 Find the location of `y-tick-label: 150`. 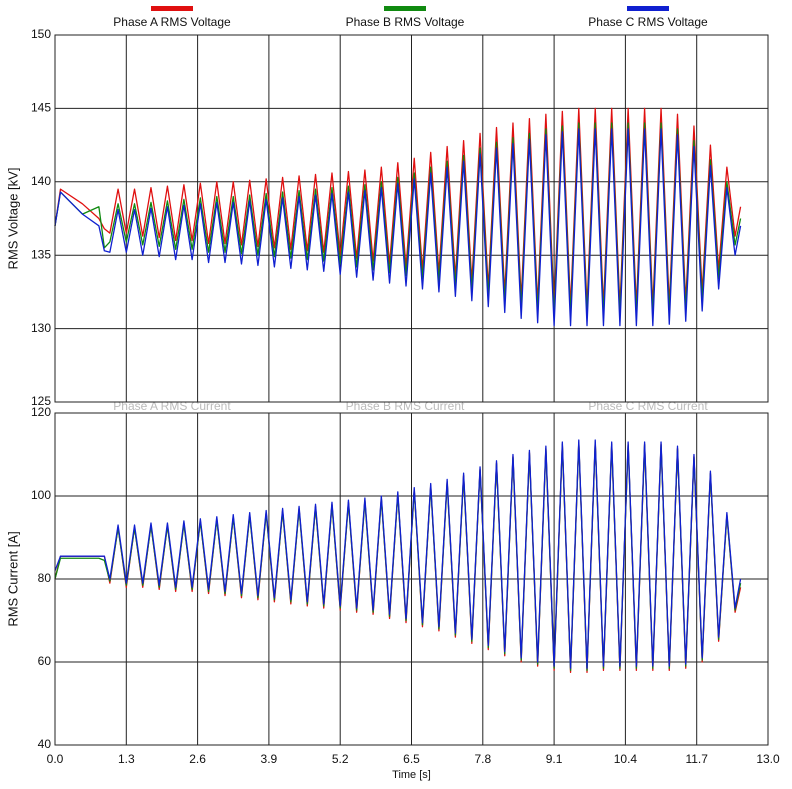

y-tick-label: 150 is located at coordinates (41, 34).